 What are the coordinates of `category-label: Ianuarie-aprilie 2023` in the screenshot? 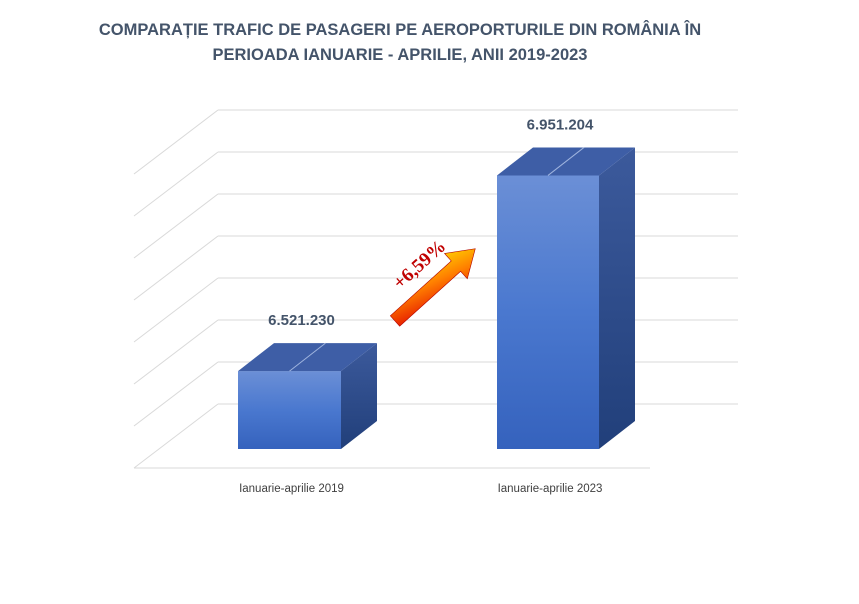 It's located at (550, 489).